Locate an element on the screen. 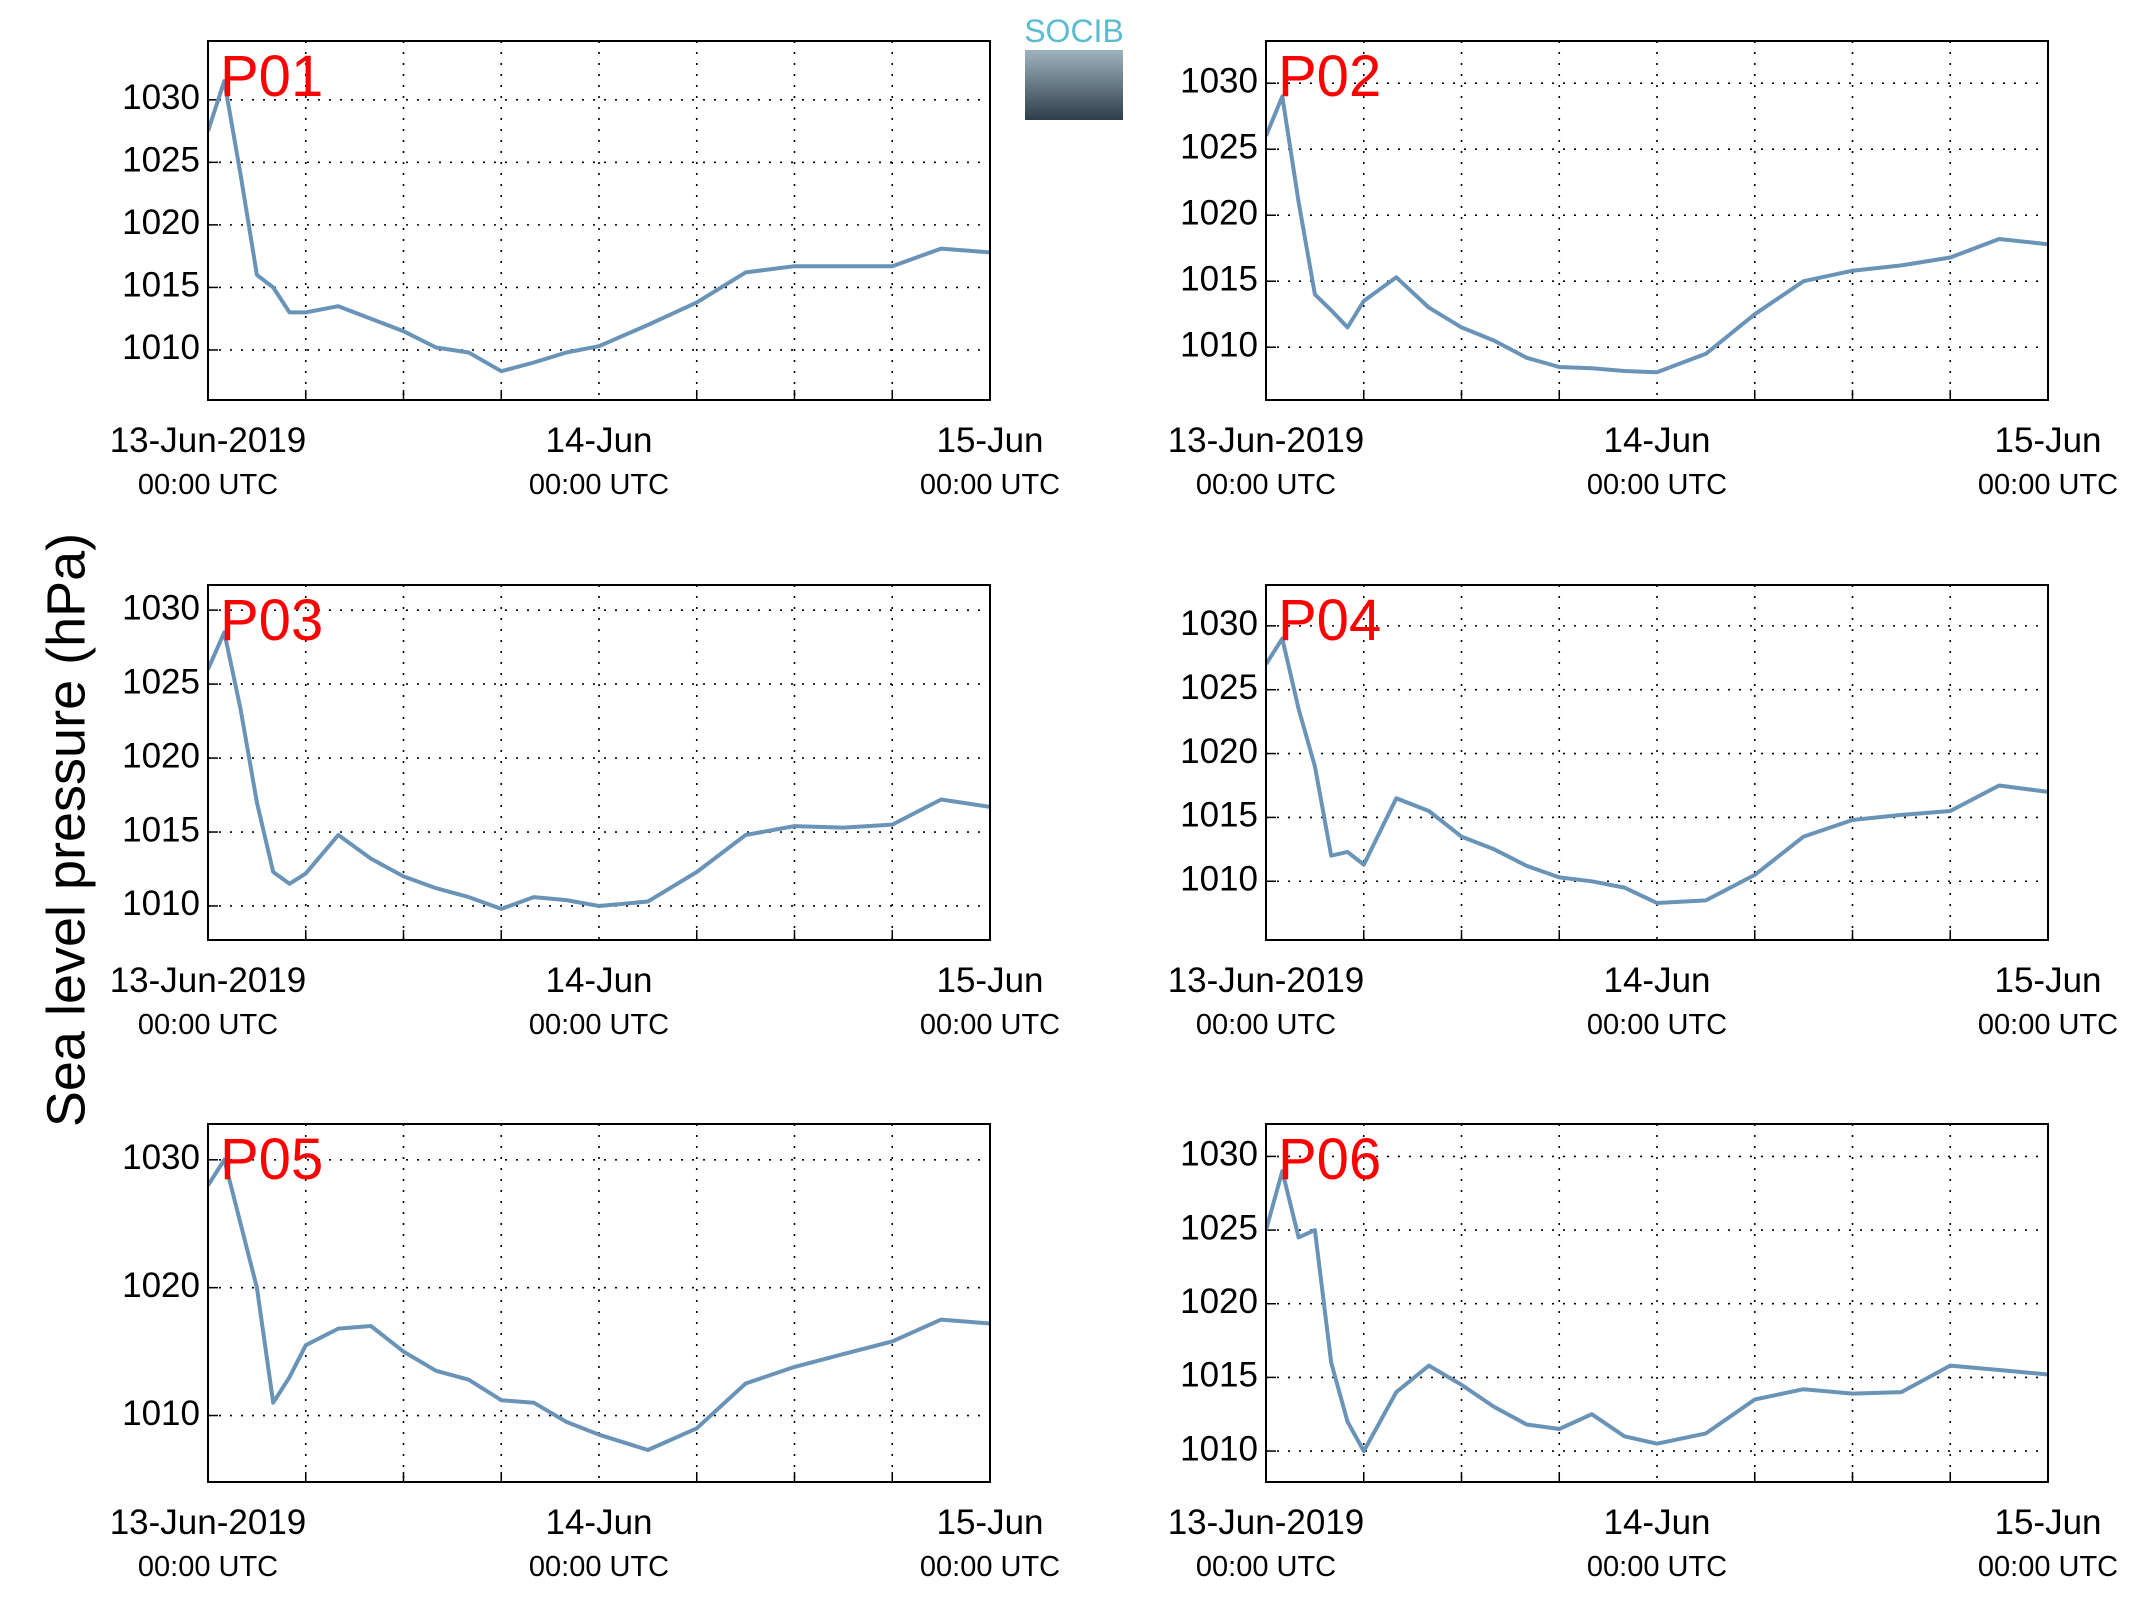 The height and width of the screenshot is (1608, 2138). panel-title: P01 is located at coordinates (271, 76).